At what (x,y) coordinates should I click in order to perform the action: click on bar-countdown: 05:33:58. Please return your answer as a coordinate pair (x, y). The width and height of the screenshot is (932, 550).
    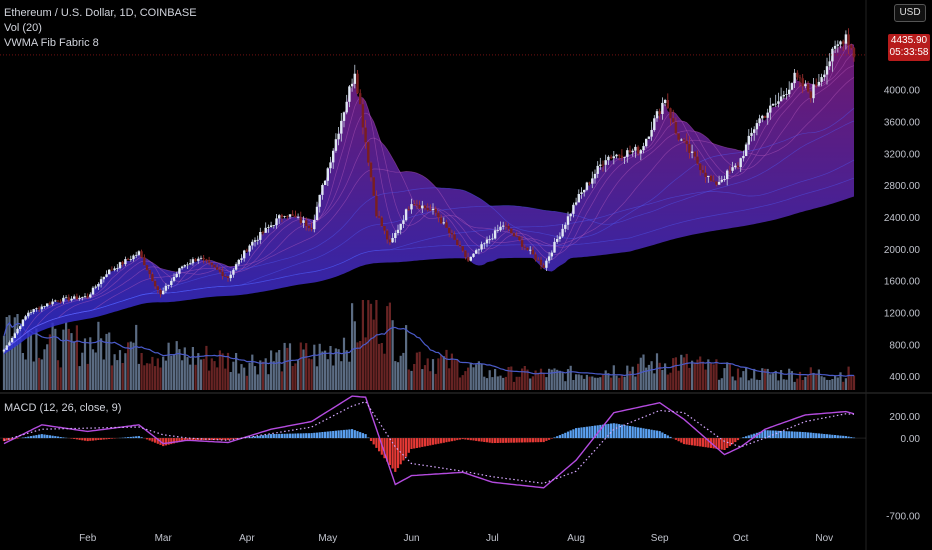
    Looking at the image, I should click on (909, 52).